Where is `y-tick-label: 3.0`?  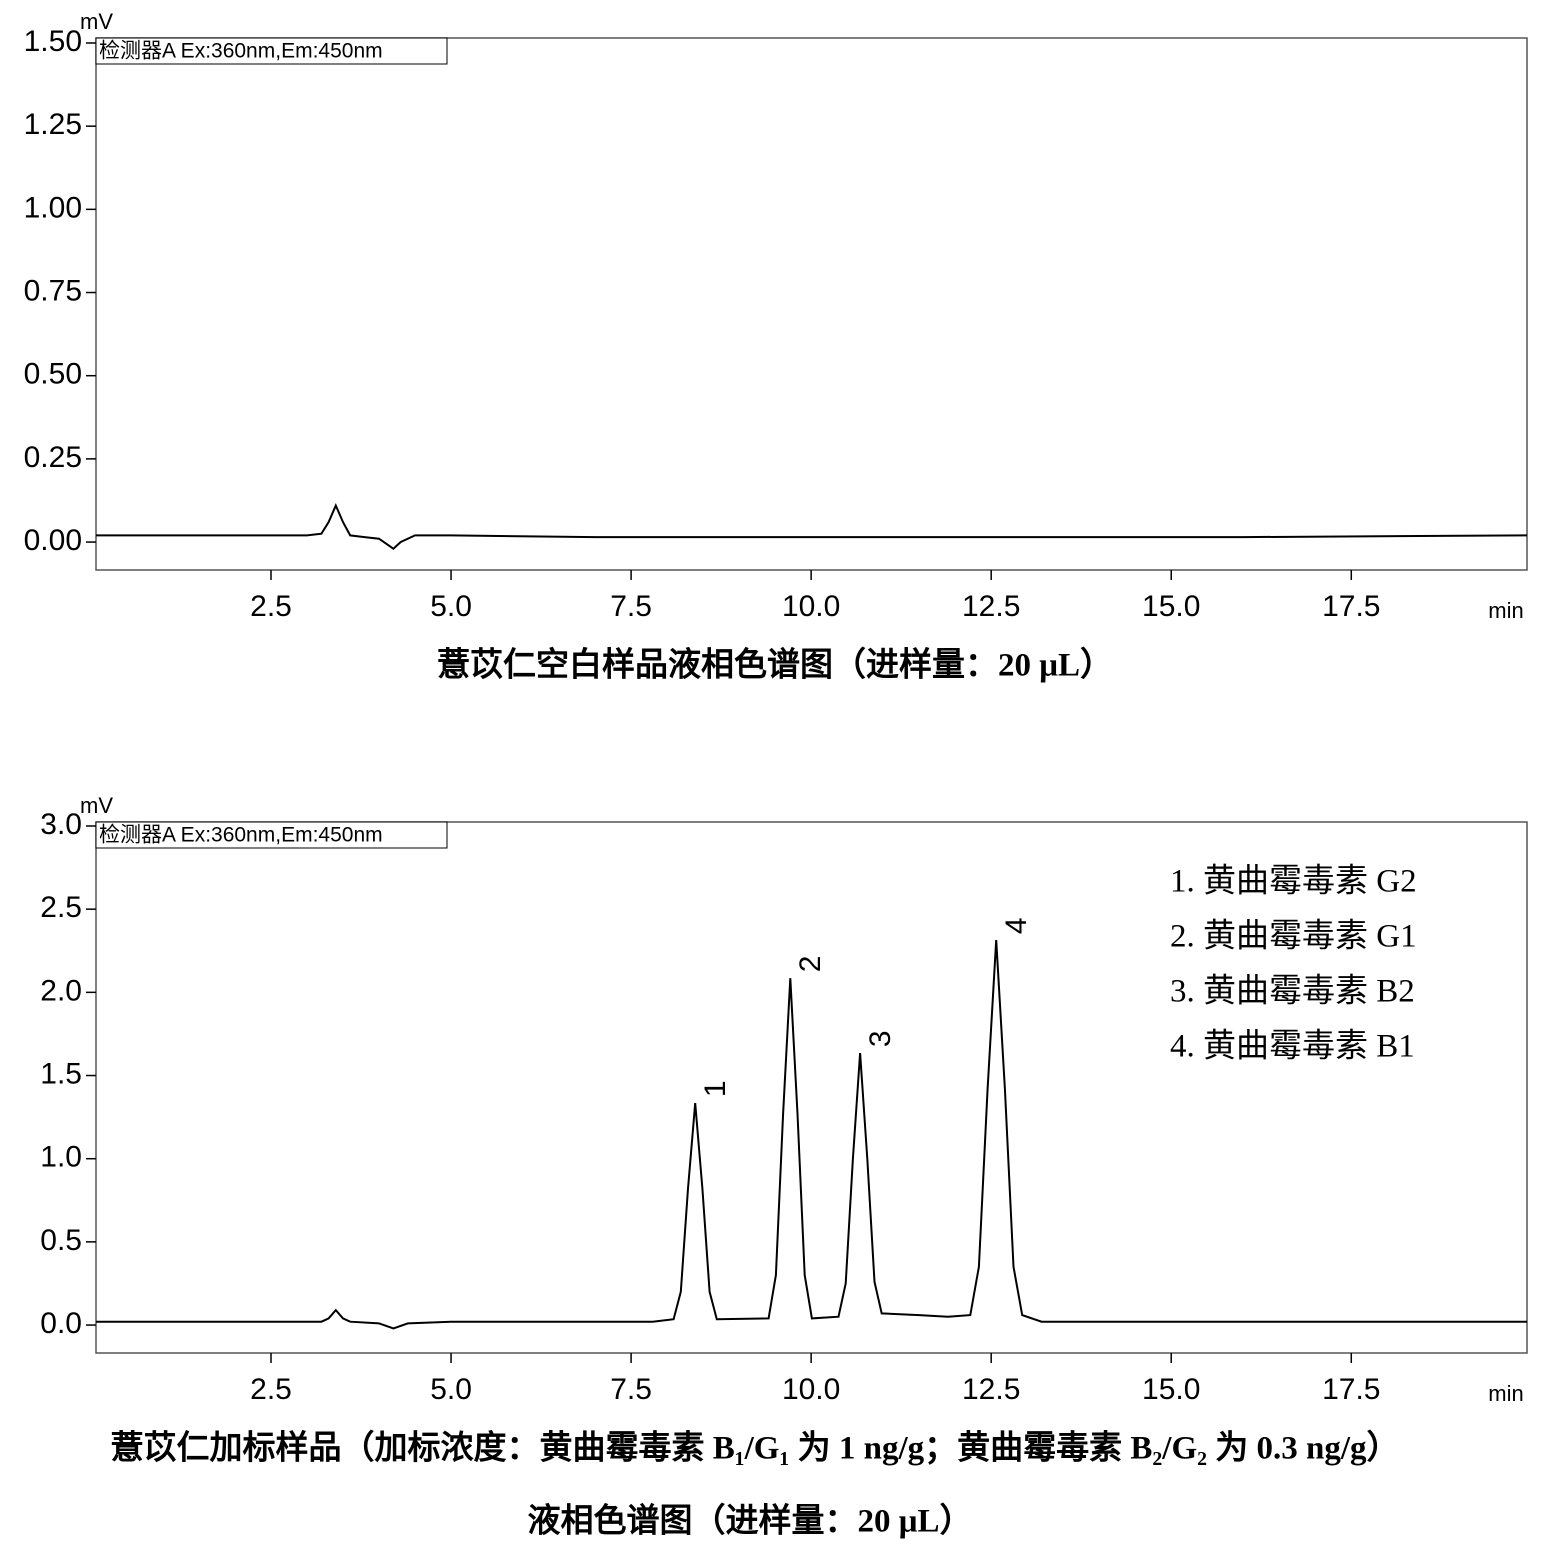
y-tick-label: 3.0 is located at coordinates (61, 824).